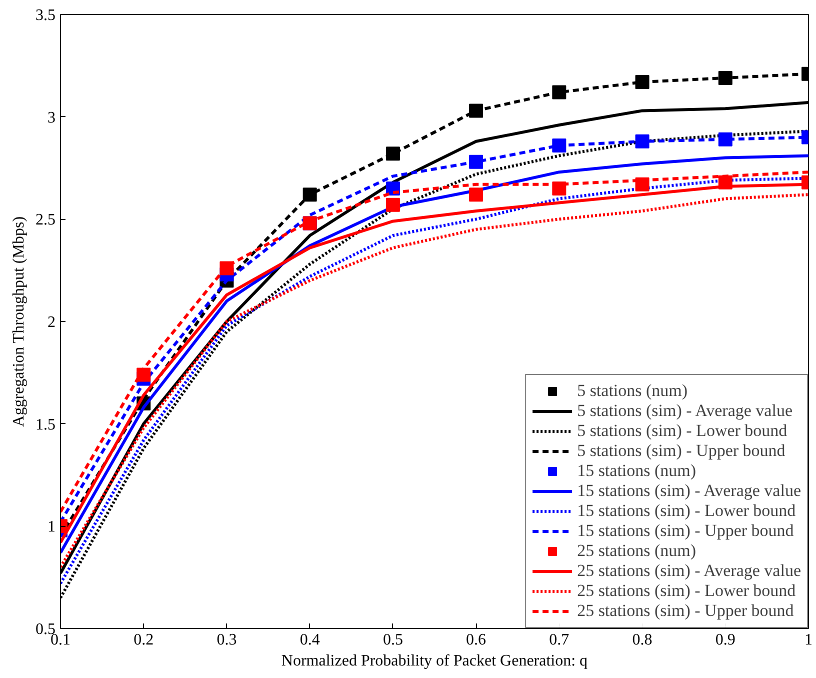 The width and height of the screenshot is (816, 678). Describe the element at coordinates (689, 571) in the screenshot. I see `legend-label: 25 stations (sim) - Average value` at that location.